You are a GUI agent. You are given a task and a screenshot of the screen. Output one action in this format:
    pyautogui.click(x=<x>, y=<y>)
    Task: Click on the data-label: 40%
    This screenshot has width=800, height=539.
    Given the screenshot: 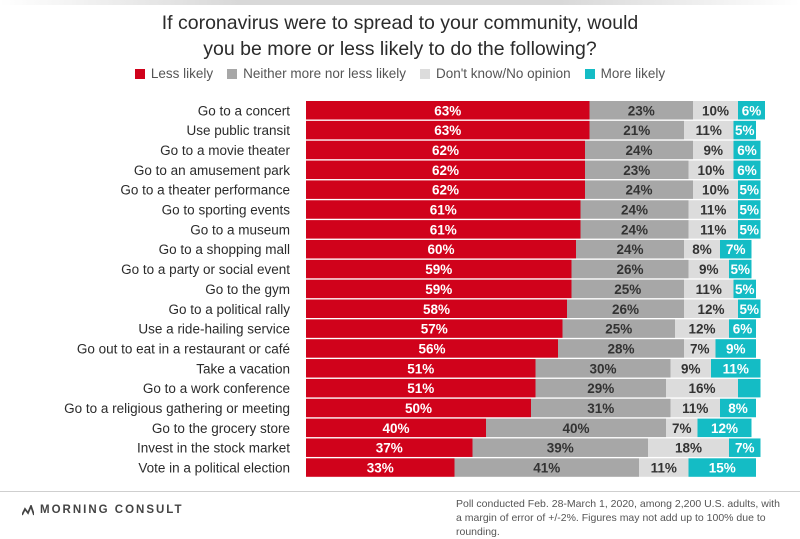 What is the action you would take?
    pyautogui.click(x=395, y=428)
    